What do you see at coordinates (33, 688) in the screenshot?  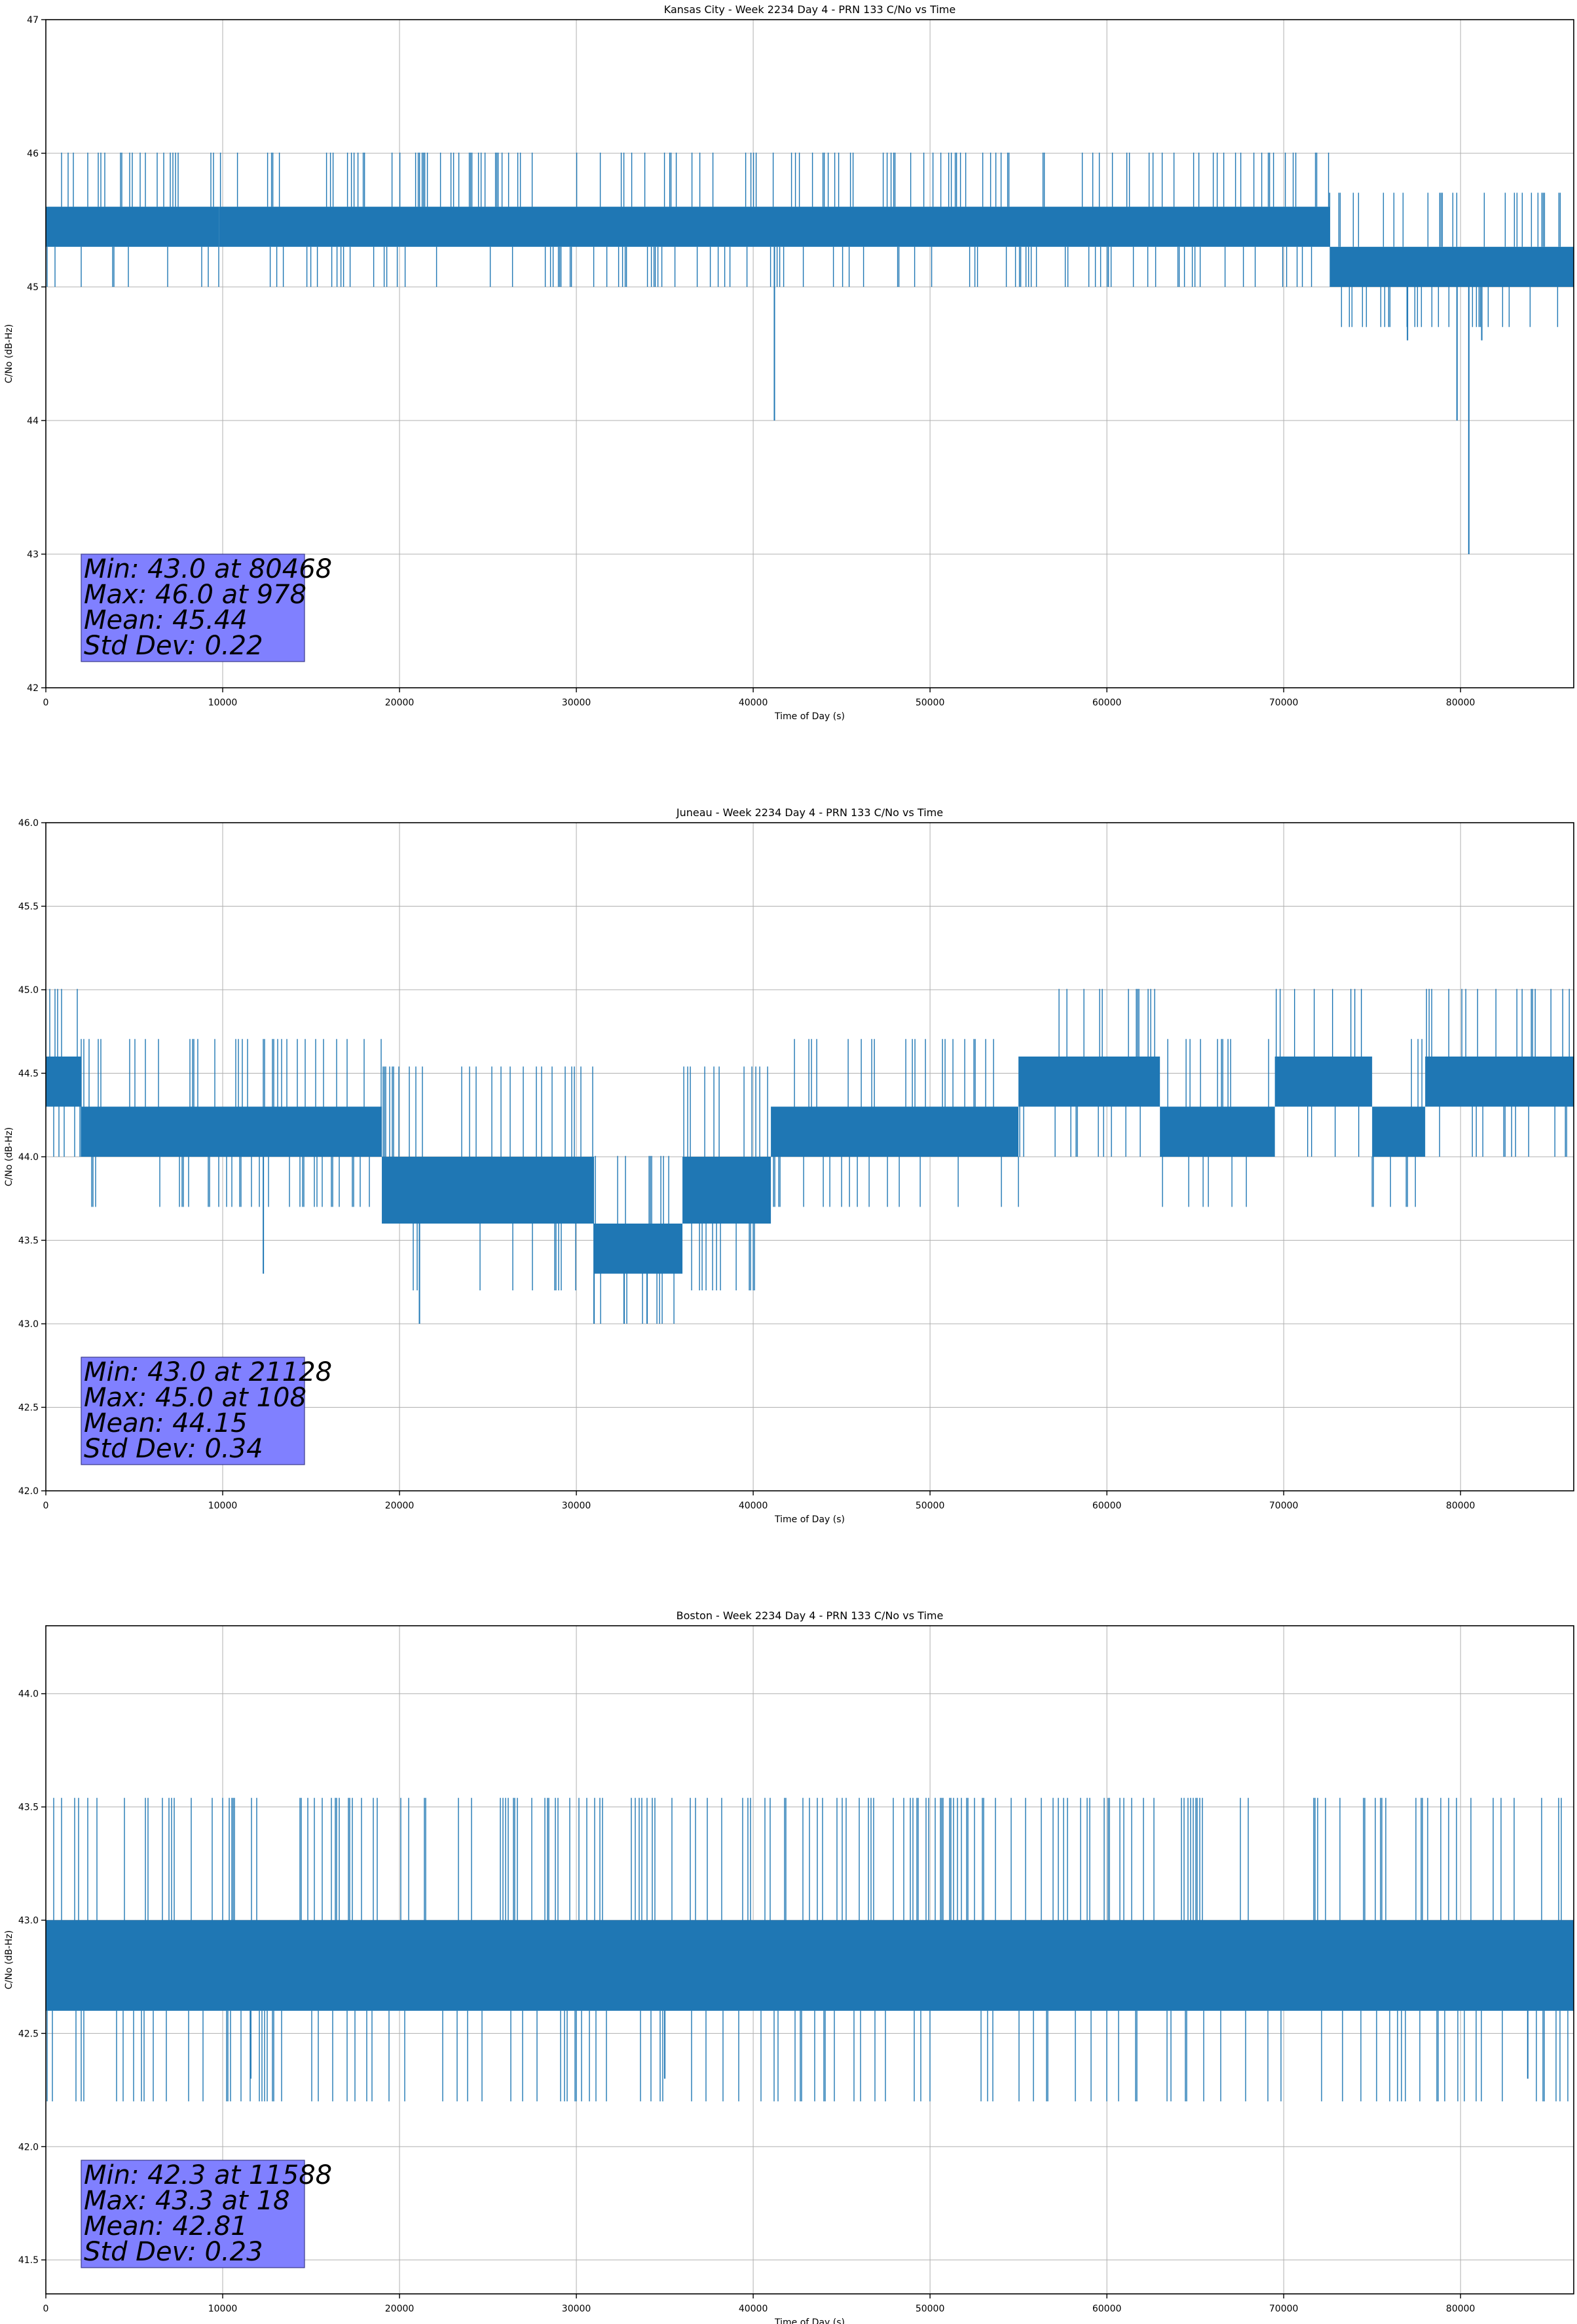 I see `y-tick-label: 42` at bounding box center [33, 688].